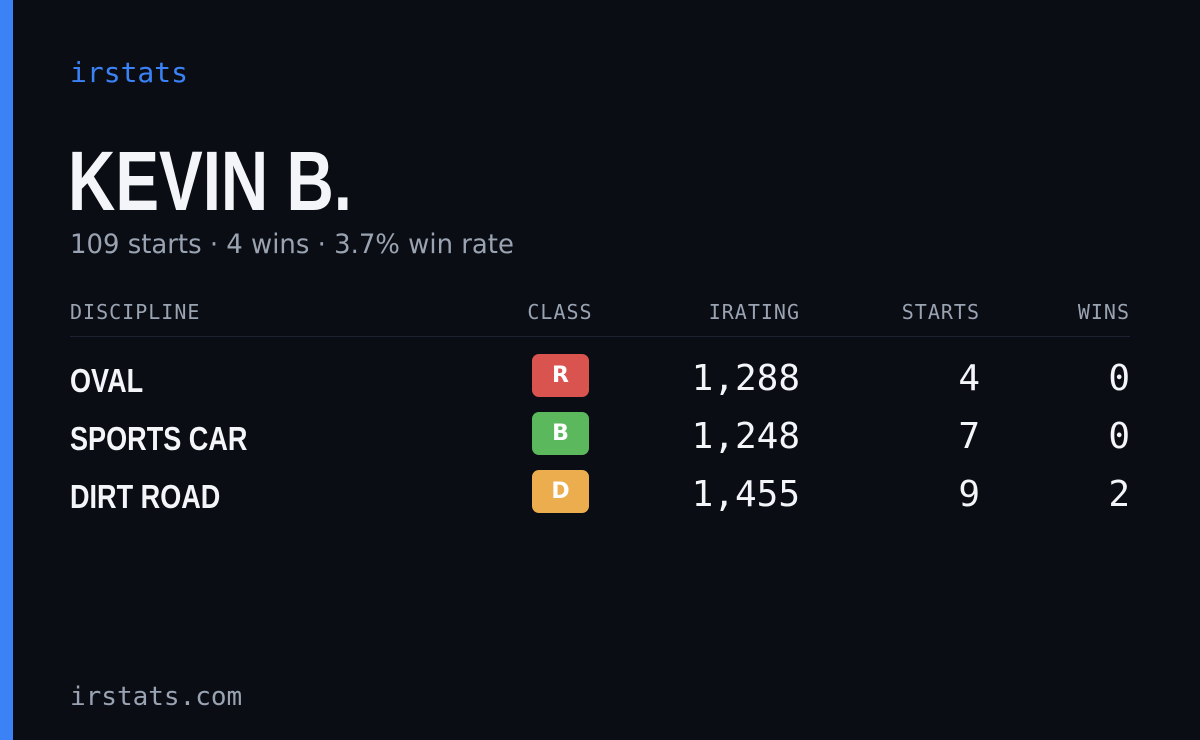  I want to click on irating-value: 1,248, so click(745, 436).